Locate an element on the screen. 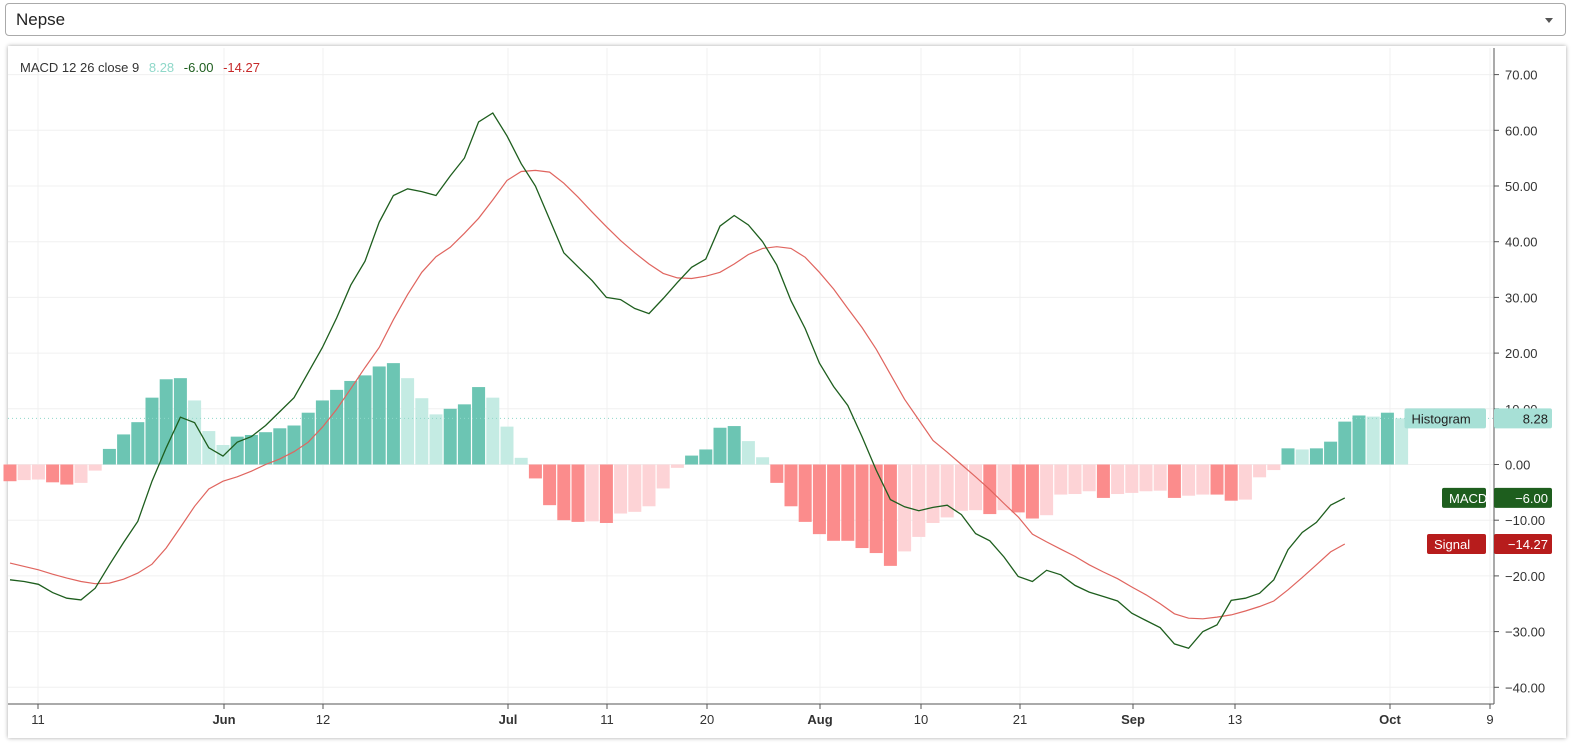  macd-badge-value: −6.00 is located at coordinates (1531, 498).